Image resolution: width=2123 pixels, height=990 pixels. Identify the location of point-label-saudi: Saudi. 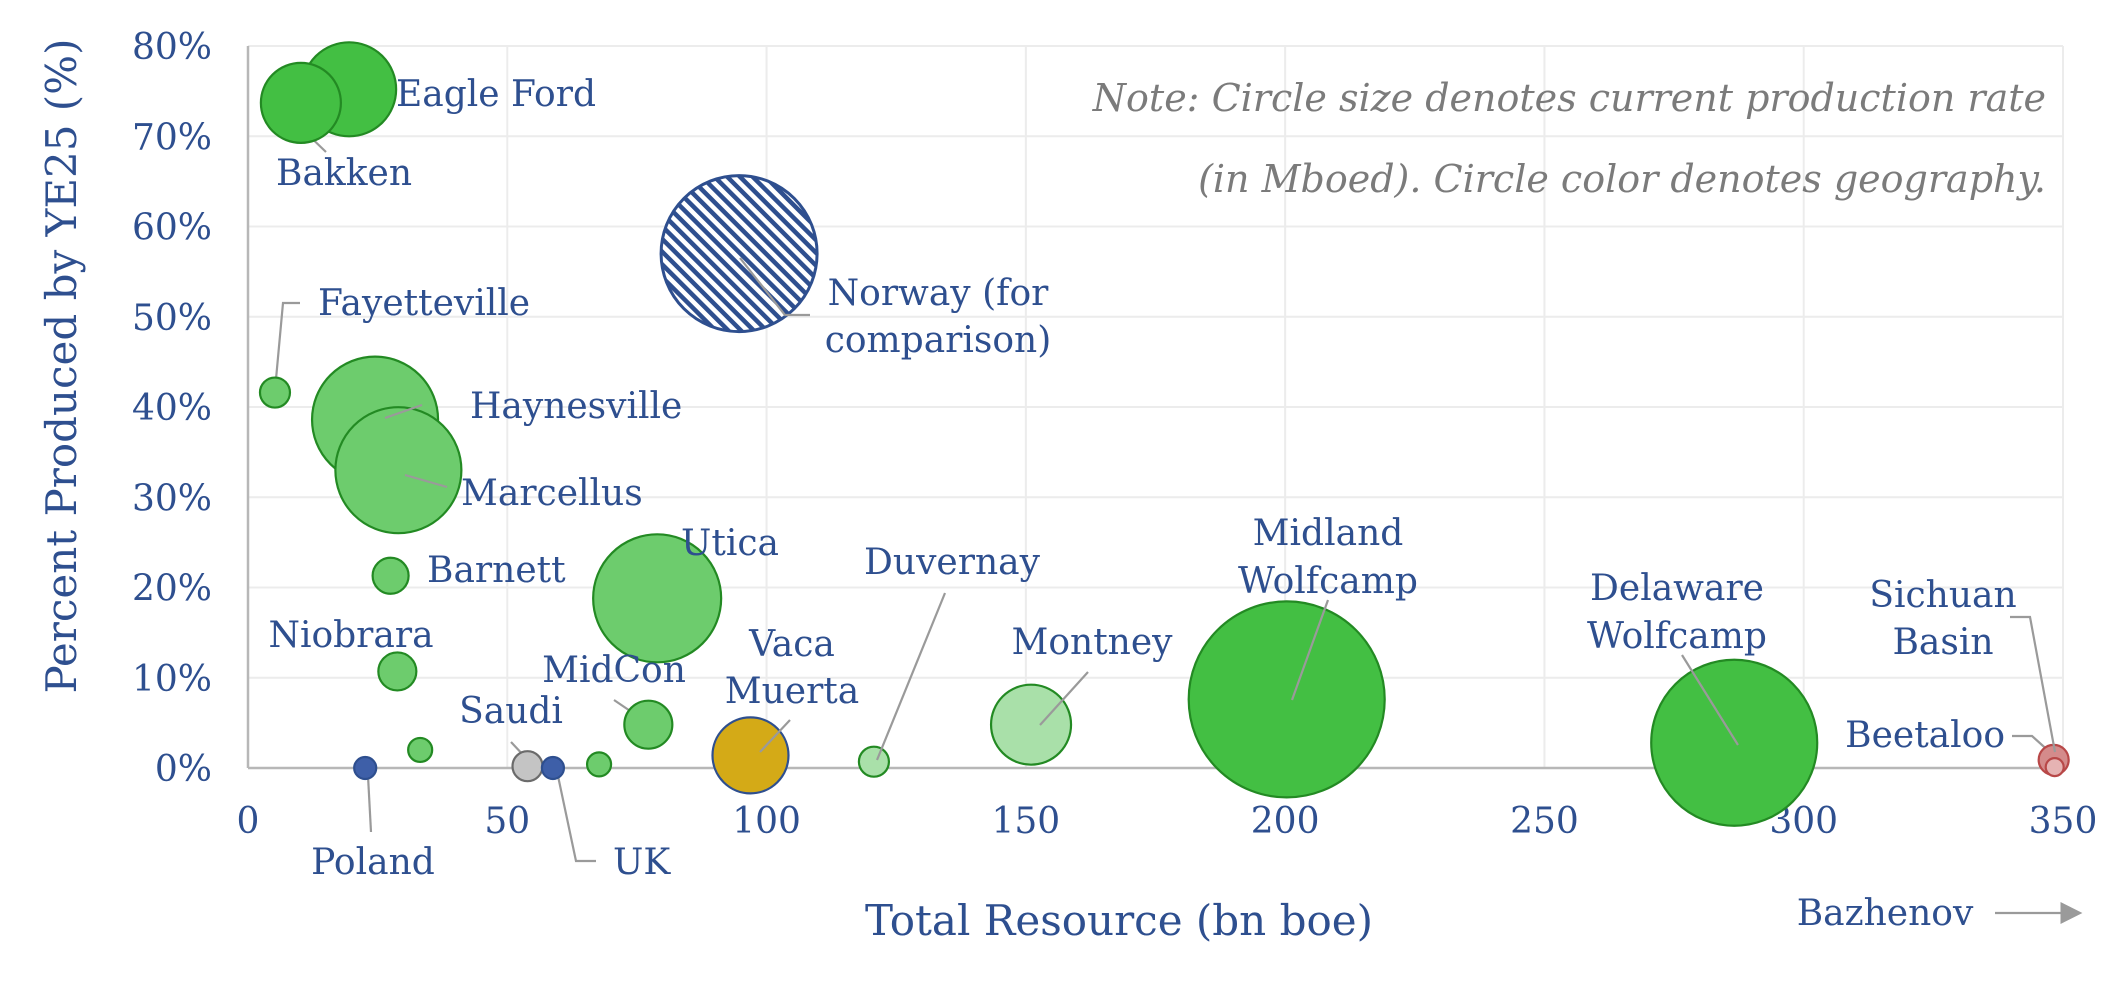
(511, 711).